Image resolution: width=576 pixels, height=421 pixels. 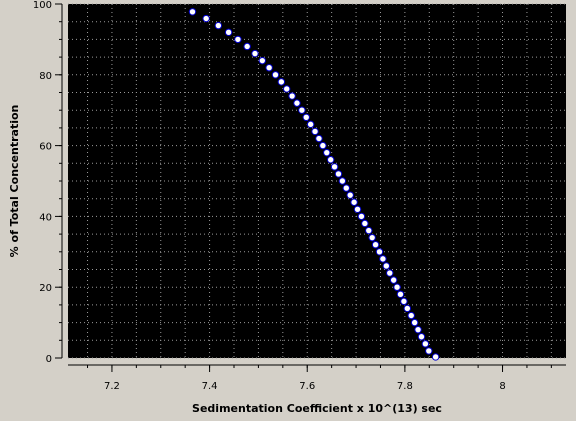 What do you see at coordinates (112, 386) in the screenshot?
I see `x-tick-label: 7.2` at bounding box center [112, 386].